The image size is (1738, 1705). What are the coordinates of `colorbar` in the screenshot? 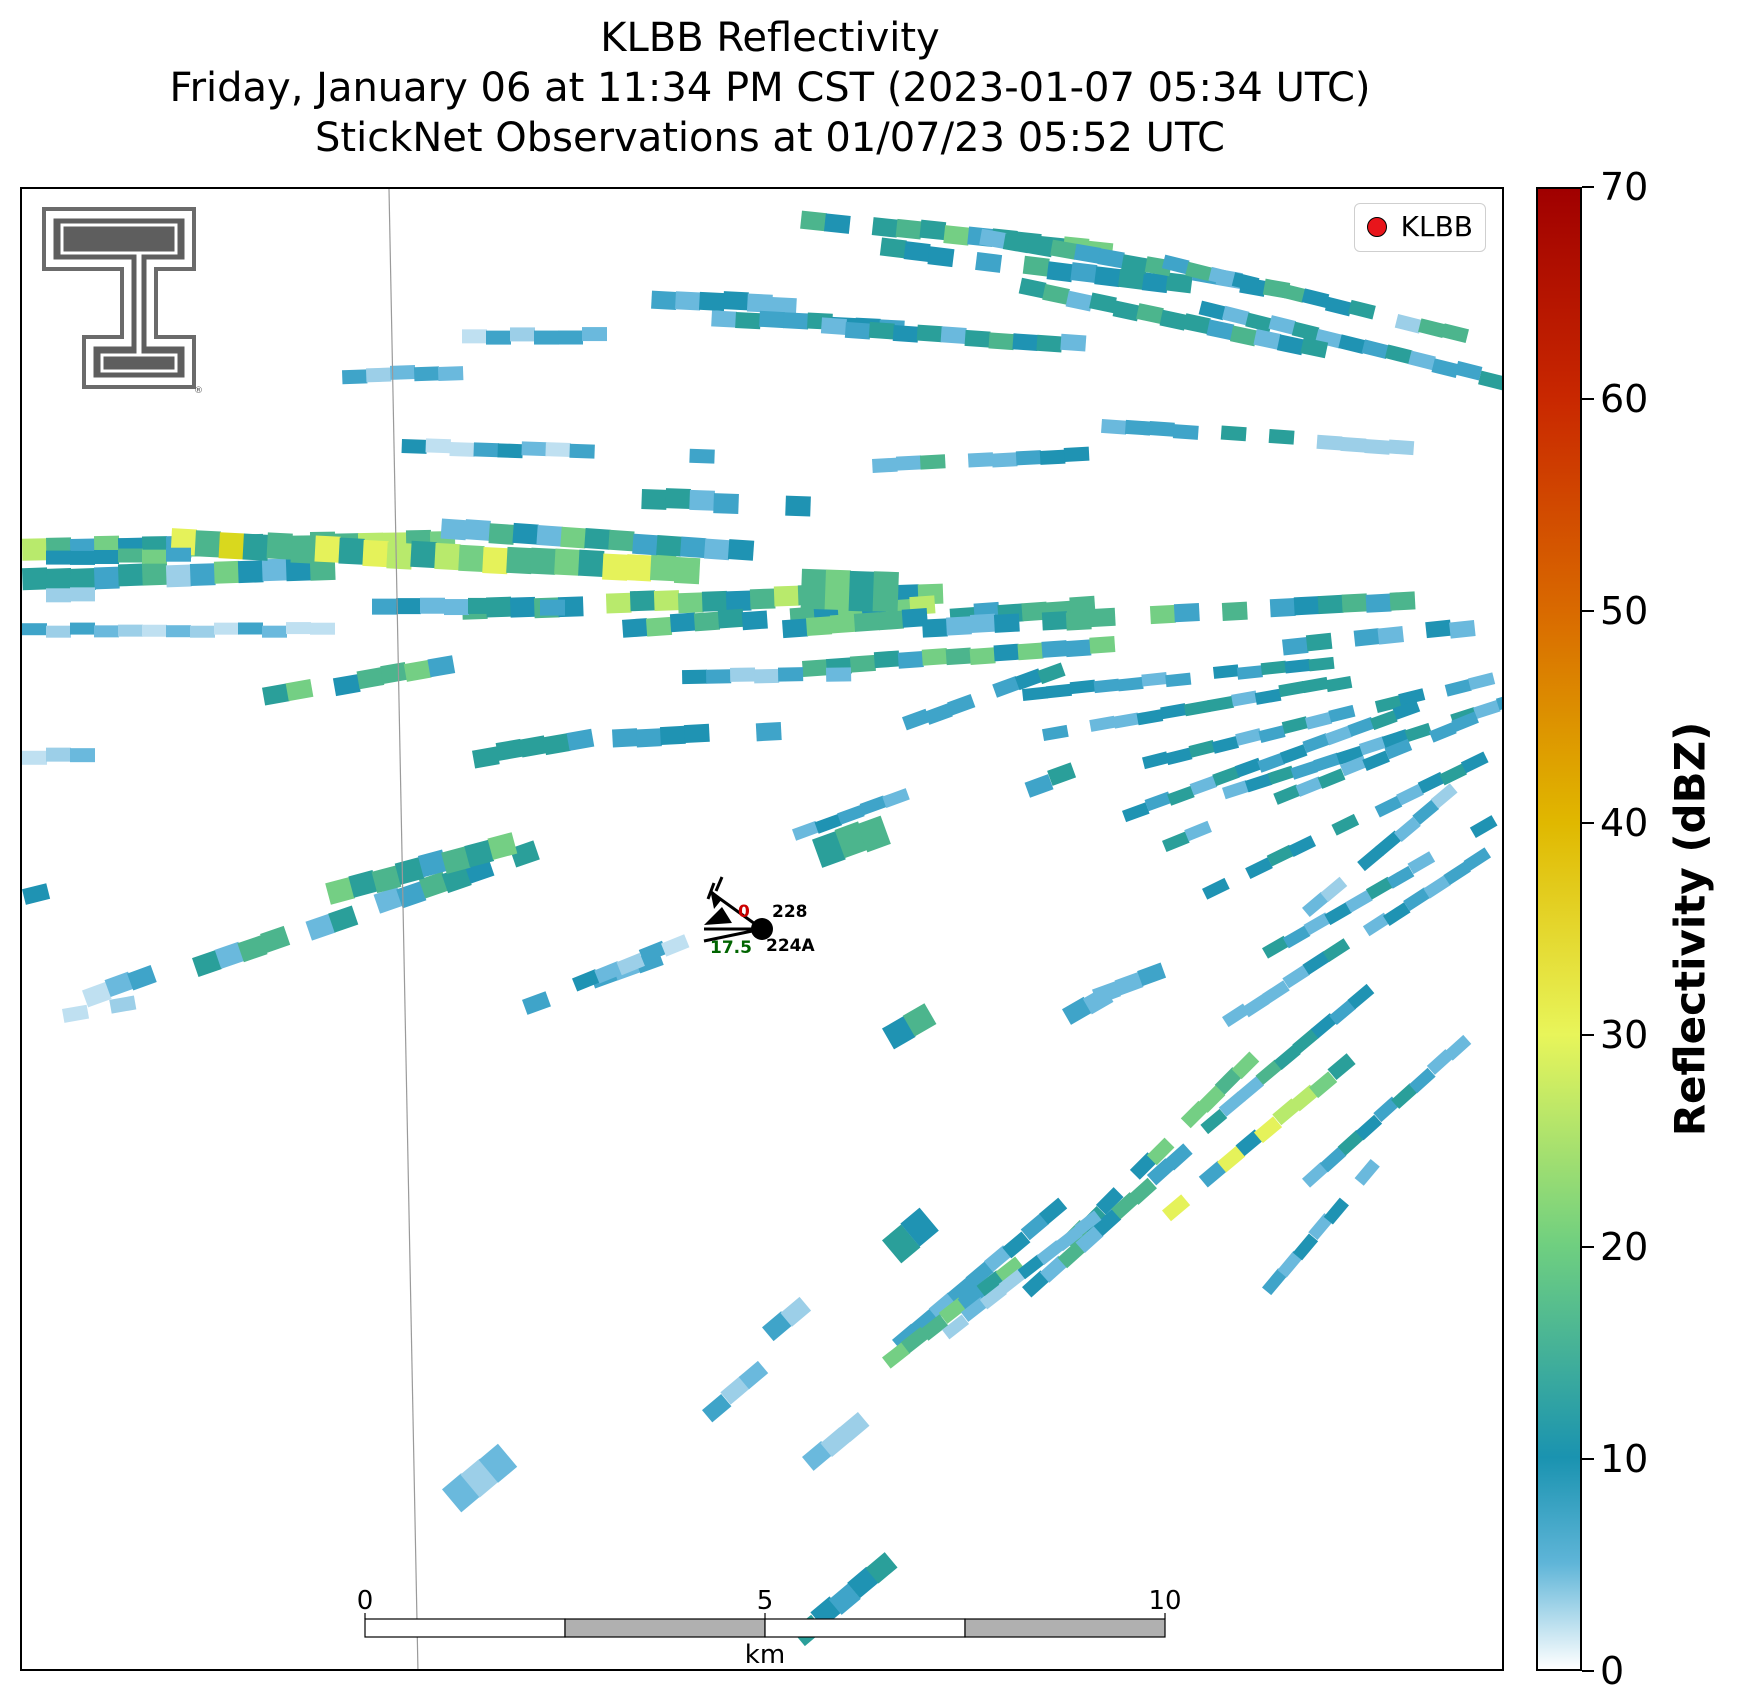 It's located at (1559, 929).